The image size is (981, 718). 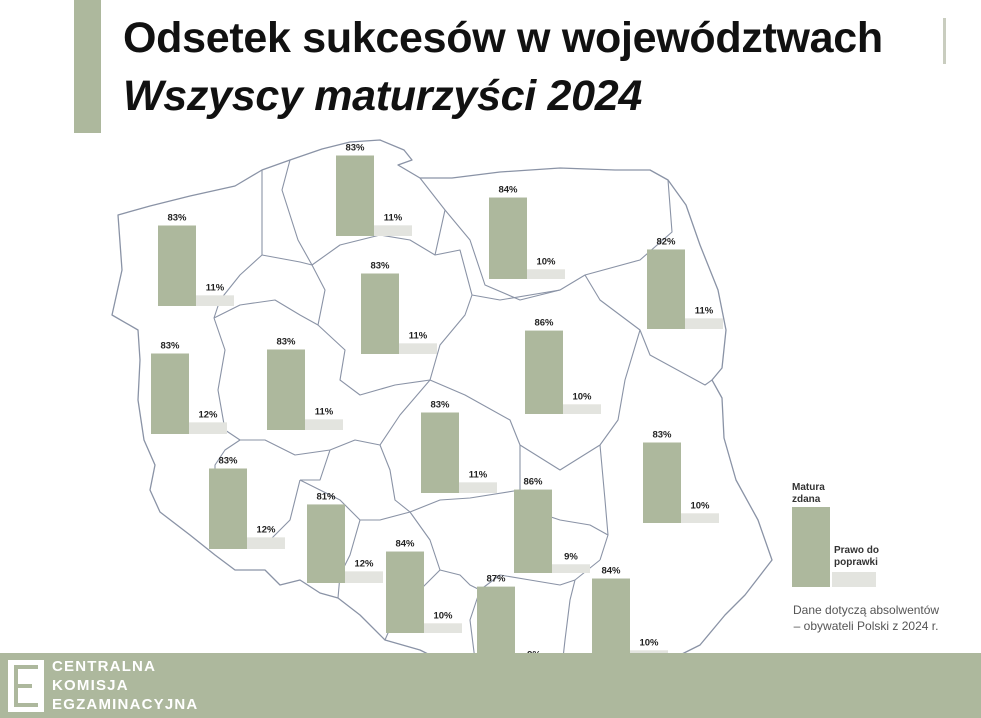 I want to click on bar-retake-łódzkie, so click(x=478, y=487).